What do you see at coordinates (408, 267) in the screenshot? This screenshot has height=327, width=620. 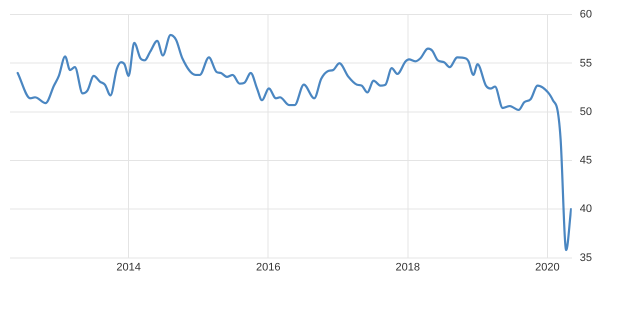 I see `x-tick-label: 2018` at bounding box center [408, 267].